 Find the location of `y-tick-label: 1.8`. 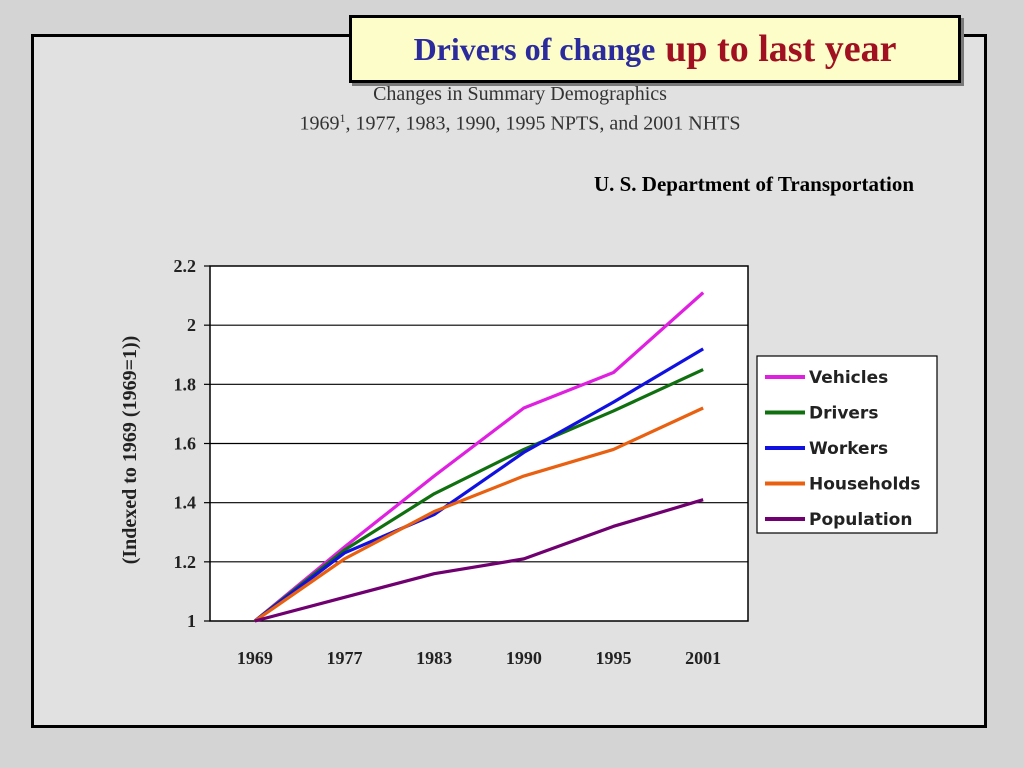

y-tick-label: 1.8 is located at coordinates (185, 384).